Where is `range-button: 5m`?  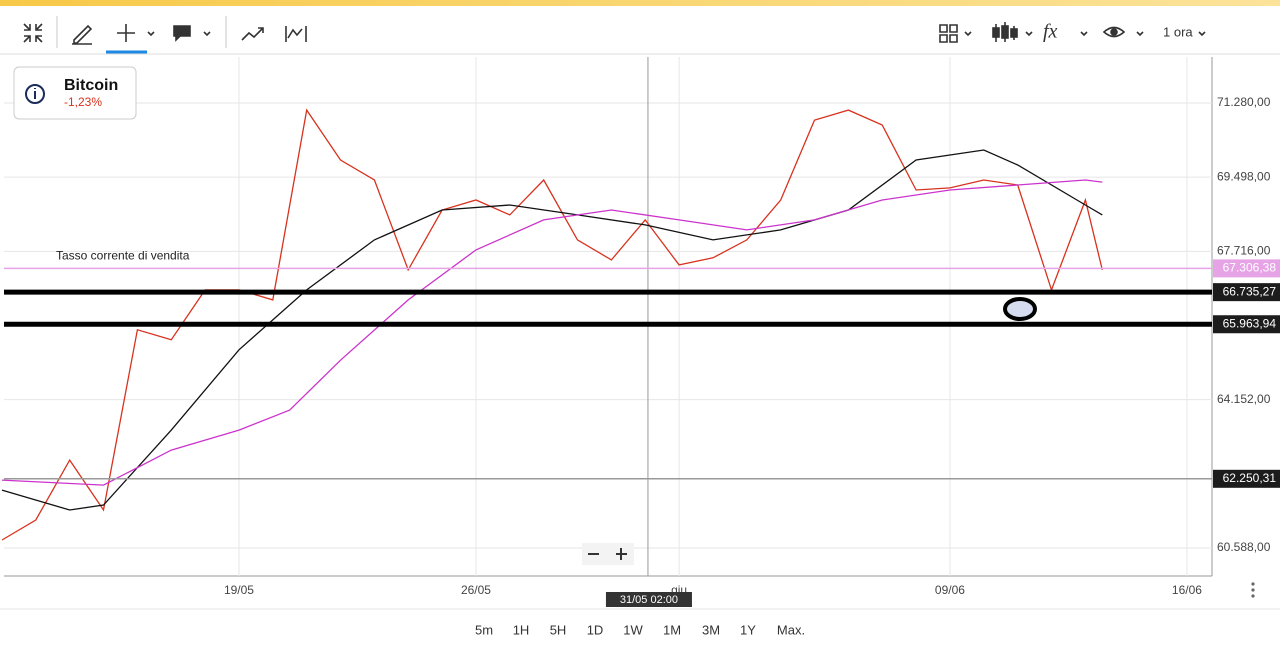 range-button: 5m is located at coordinates (484, 629).